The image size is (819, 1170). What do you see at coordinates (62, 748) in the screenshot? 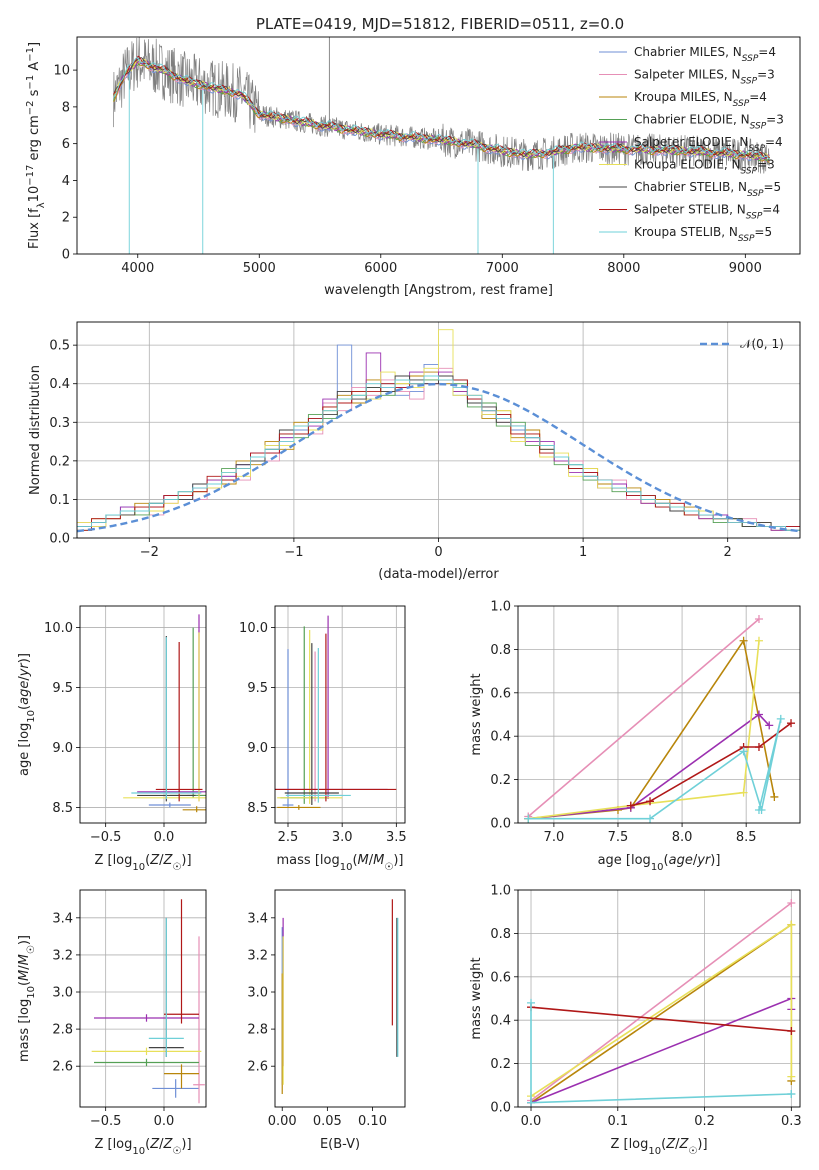
I see `y-tick-label: 9.0` at bounding box center [62, 748].